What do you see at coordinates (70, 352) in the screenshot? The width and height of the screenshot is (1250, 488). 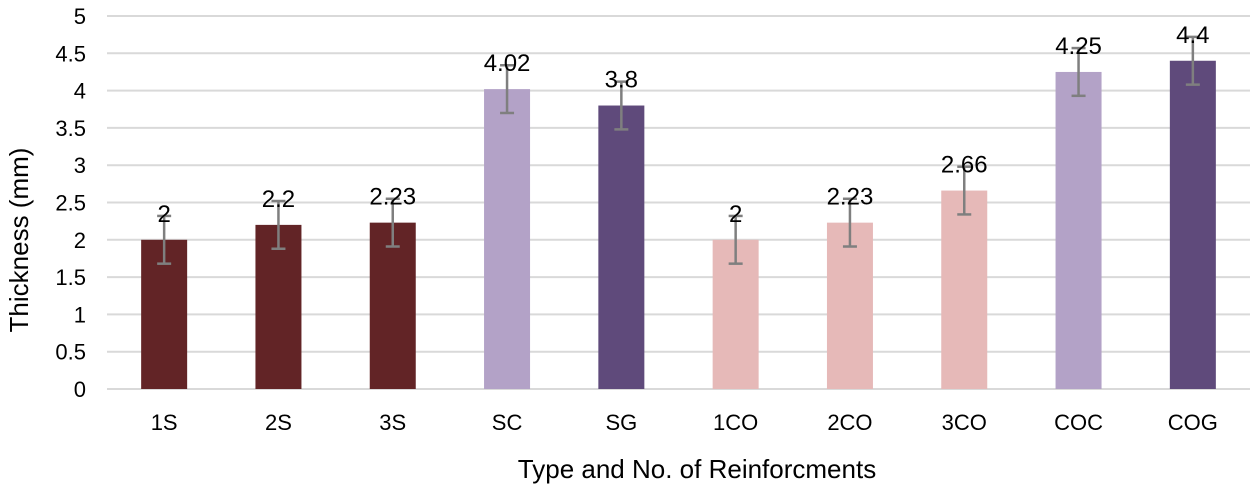 I see `y-tick-label: 0.5` at bounding box center [70, 352].